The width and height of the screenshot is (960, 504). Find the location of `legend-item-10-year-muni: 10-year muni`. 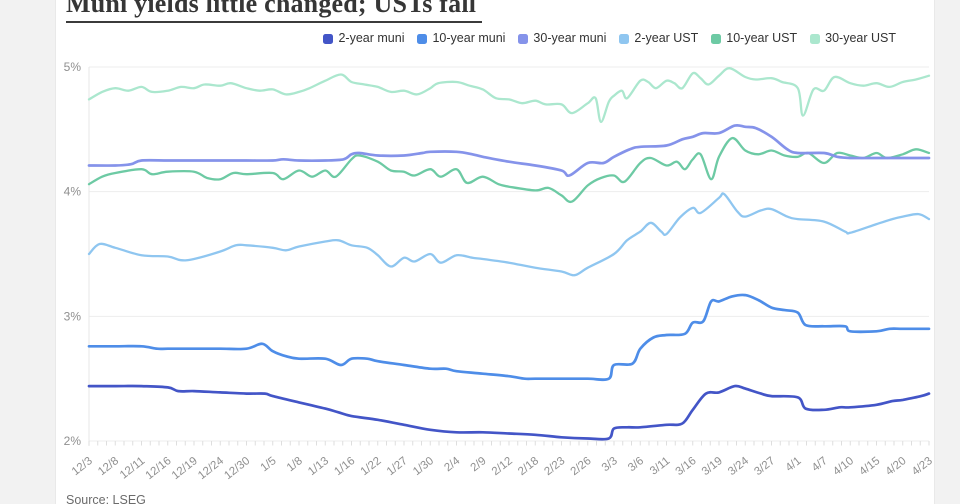

legend-item-10-year-muni: 10-year muni is located at coordinates (461, 38).